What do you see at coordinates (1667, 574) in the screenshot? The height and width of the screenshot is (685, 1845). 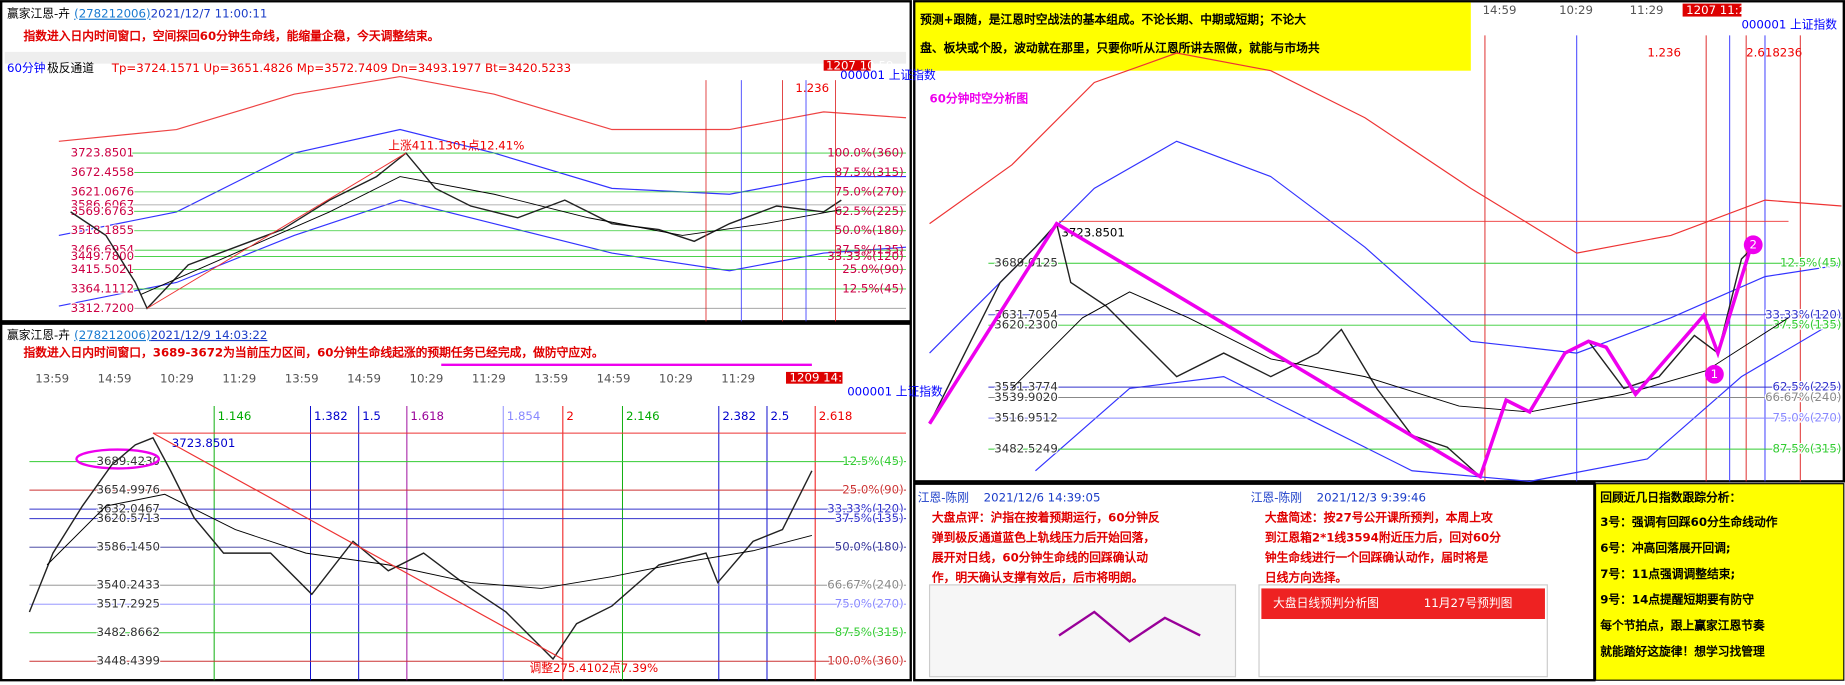 I see `review-item: 7号：11点强调调整结束;` at bounding box center [1667, 574].